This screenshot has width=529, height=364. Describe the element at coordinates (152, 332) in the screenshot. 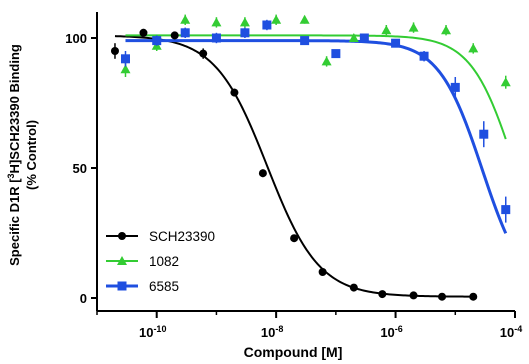

I see `x-tick-label: 10⁻¹⁰` at that location.